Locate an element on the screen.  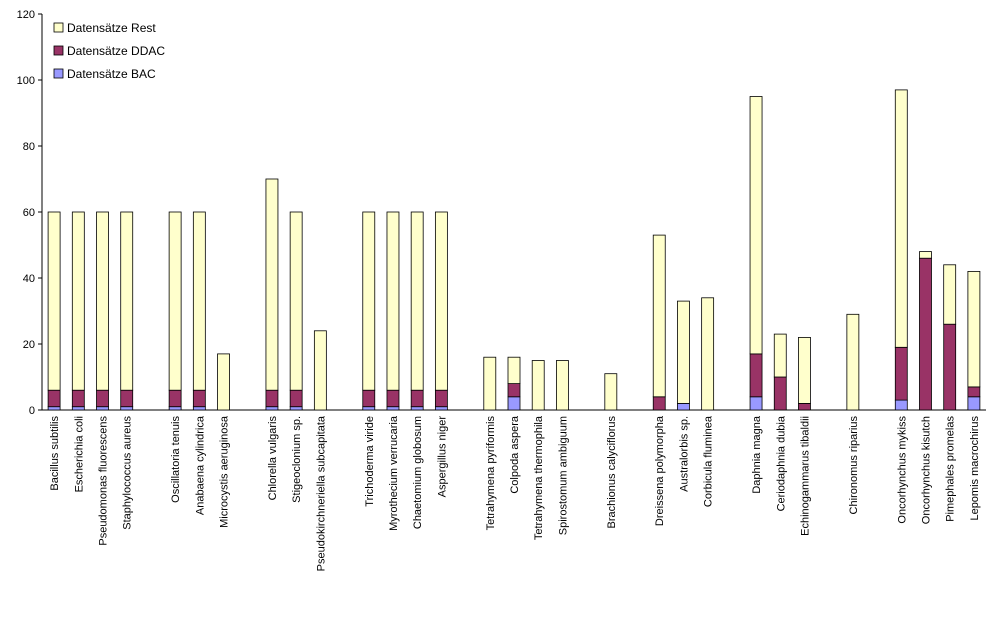
x-tick-label: Chironomus riparius is located at coordinates (854, 465).